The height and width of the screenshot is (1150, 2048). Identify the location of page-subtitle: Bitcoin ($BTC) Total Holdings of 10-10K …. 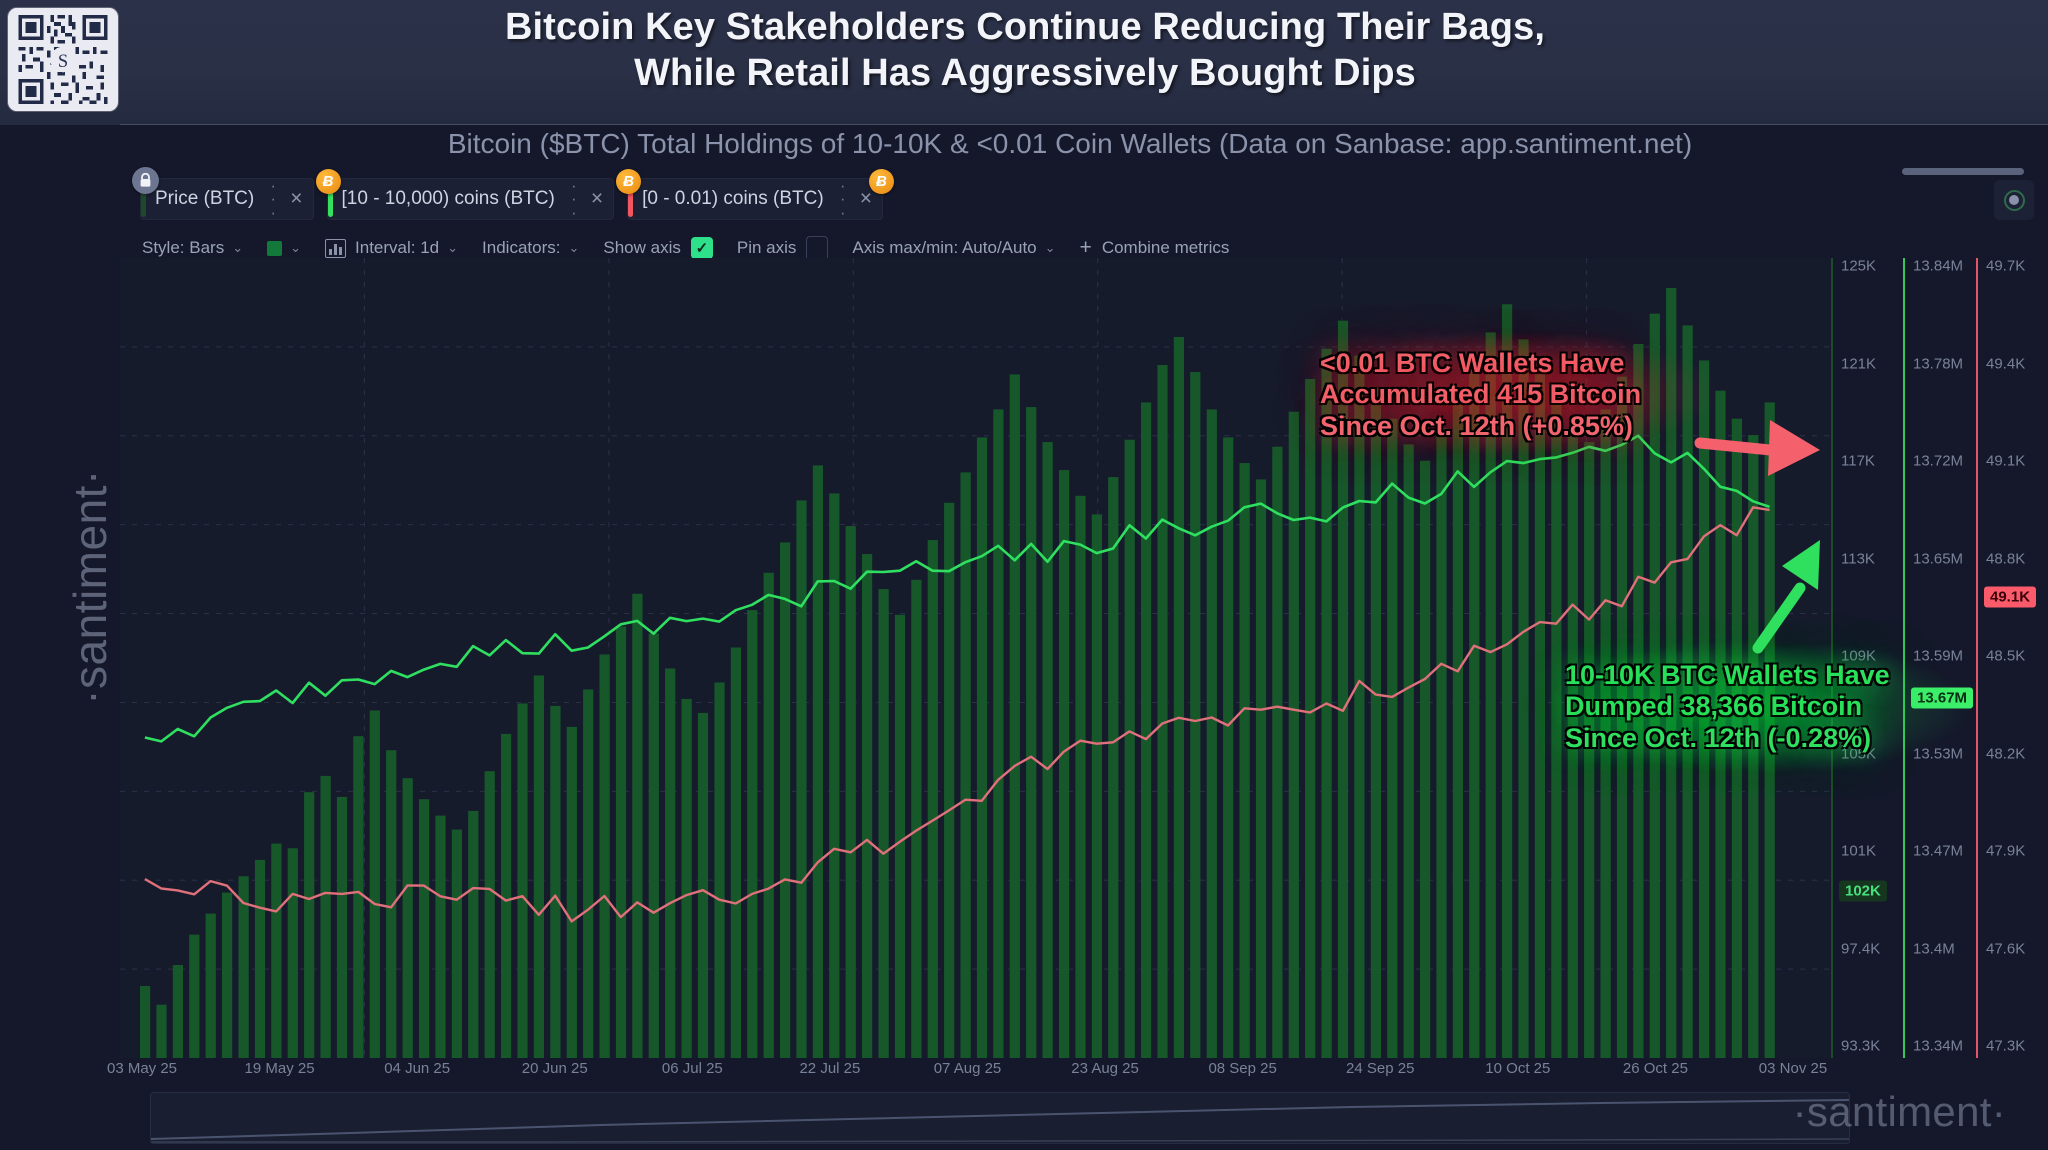
(1070, 143).